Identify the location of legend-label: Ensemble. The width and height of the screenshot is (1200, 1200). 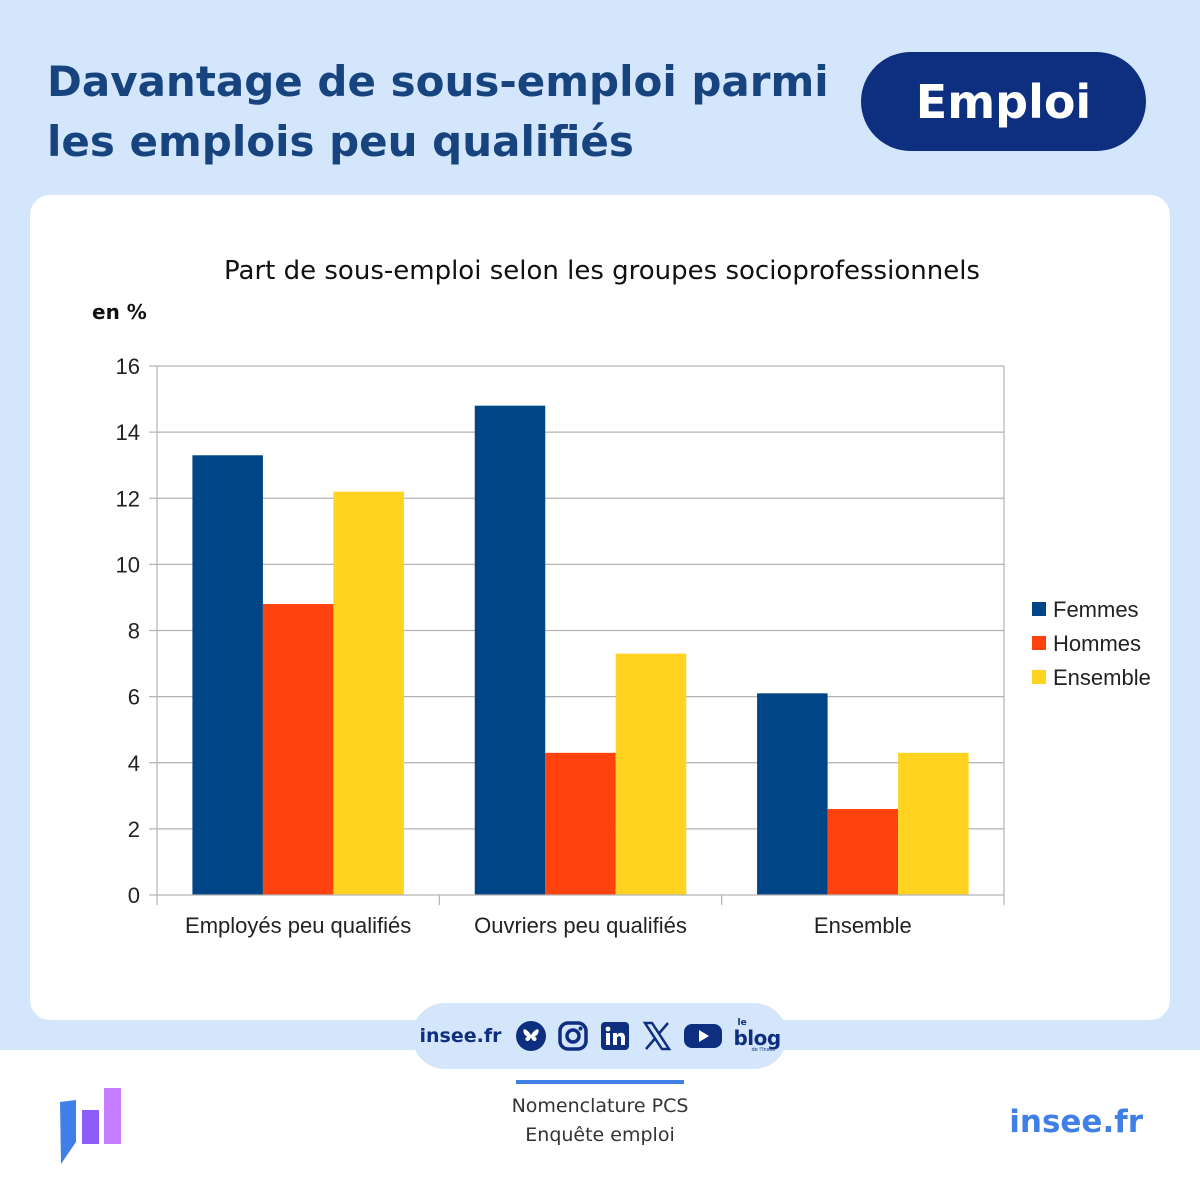
(1102, 677).